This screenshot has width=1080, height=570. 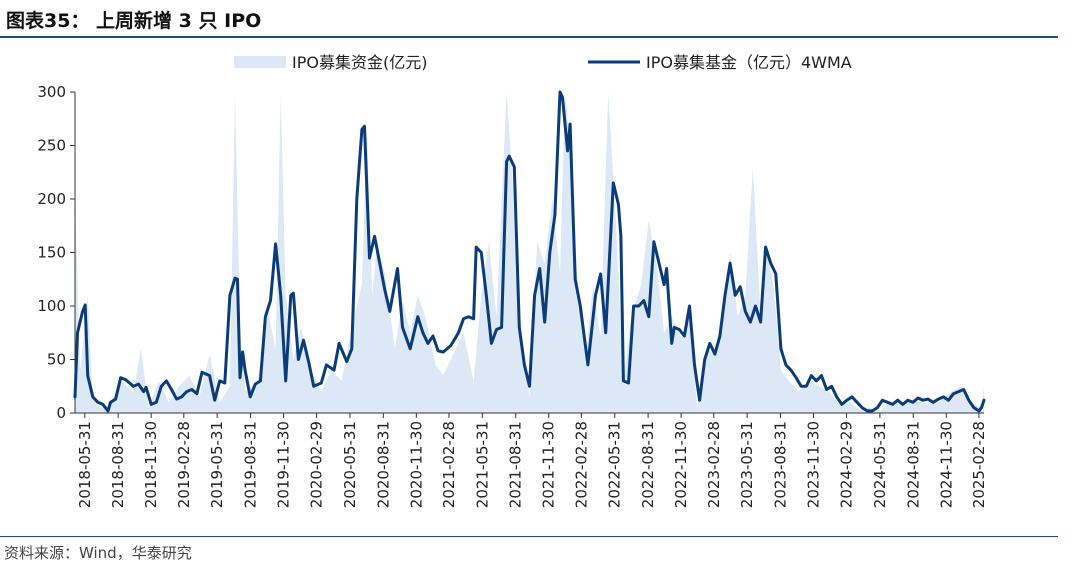 I want to click on x-tick-label: 2018-05-31, so click(x=85, y=464).